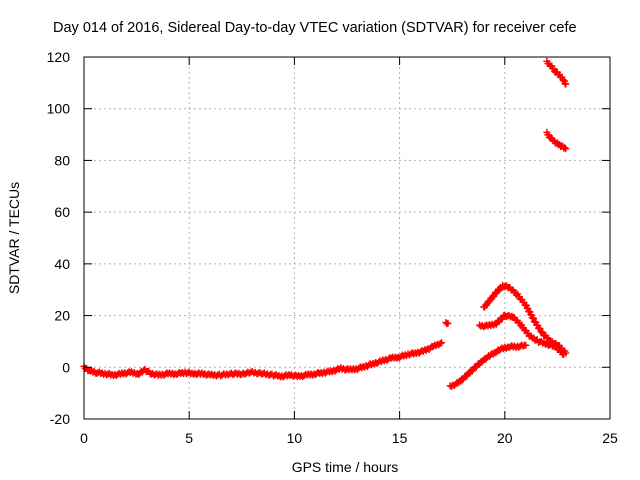 This screenshot has height=480, width=640. Describe the element at coordinates (62, 212) in the screenshot. I see `y-tick-label: 60` at that location.